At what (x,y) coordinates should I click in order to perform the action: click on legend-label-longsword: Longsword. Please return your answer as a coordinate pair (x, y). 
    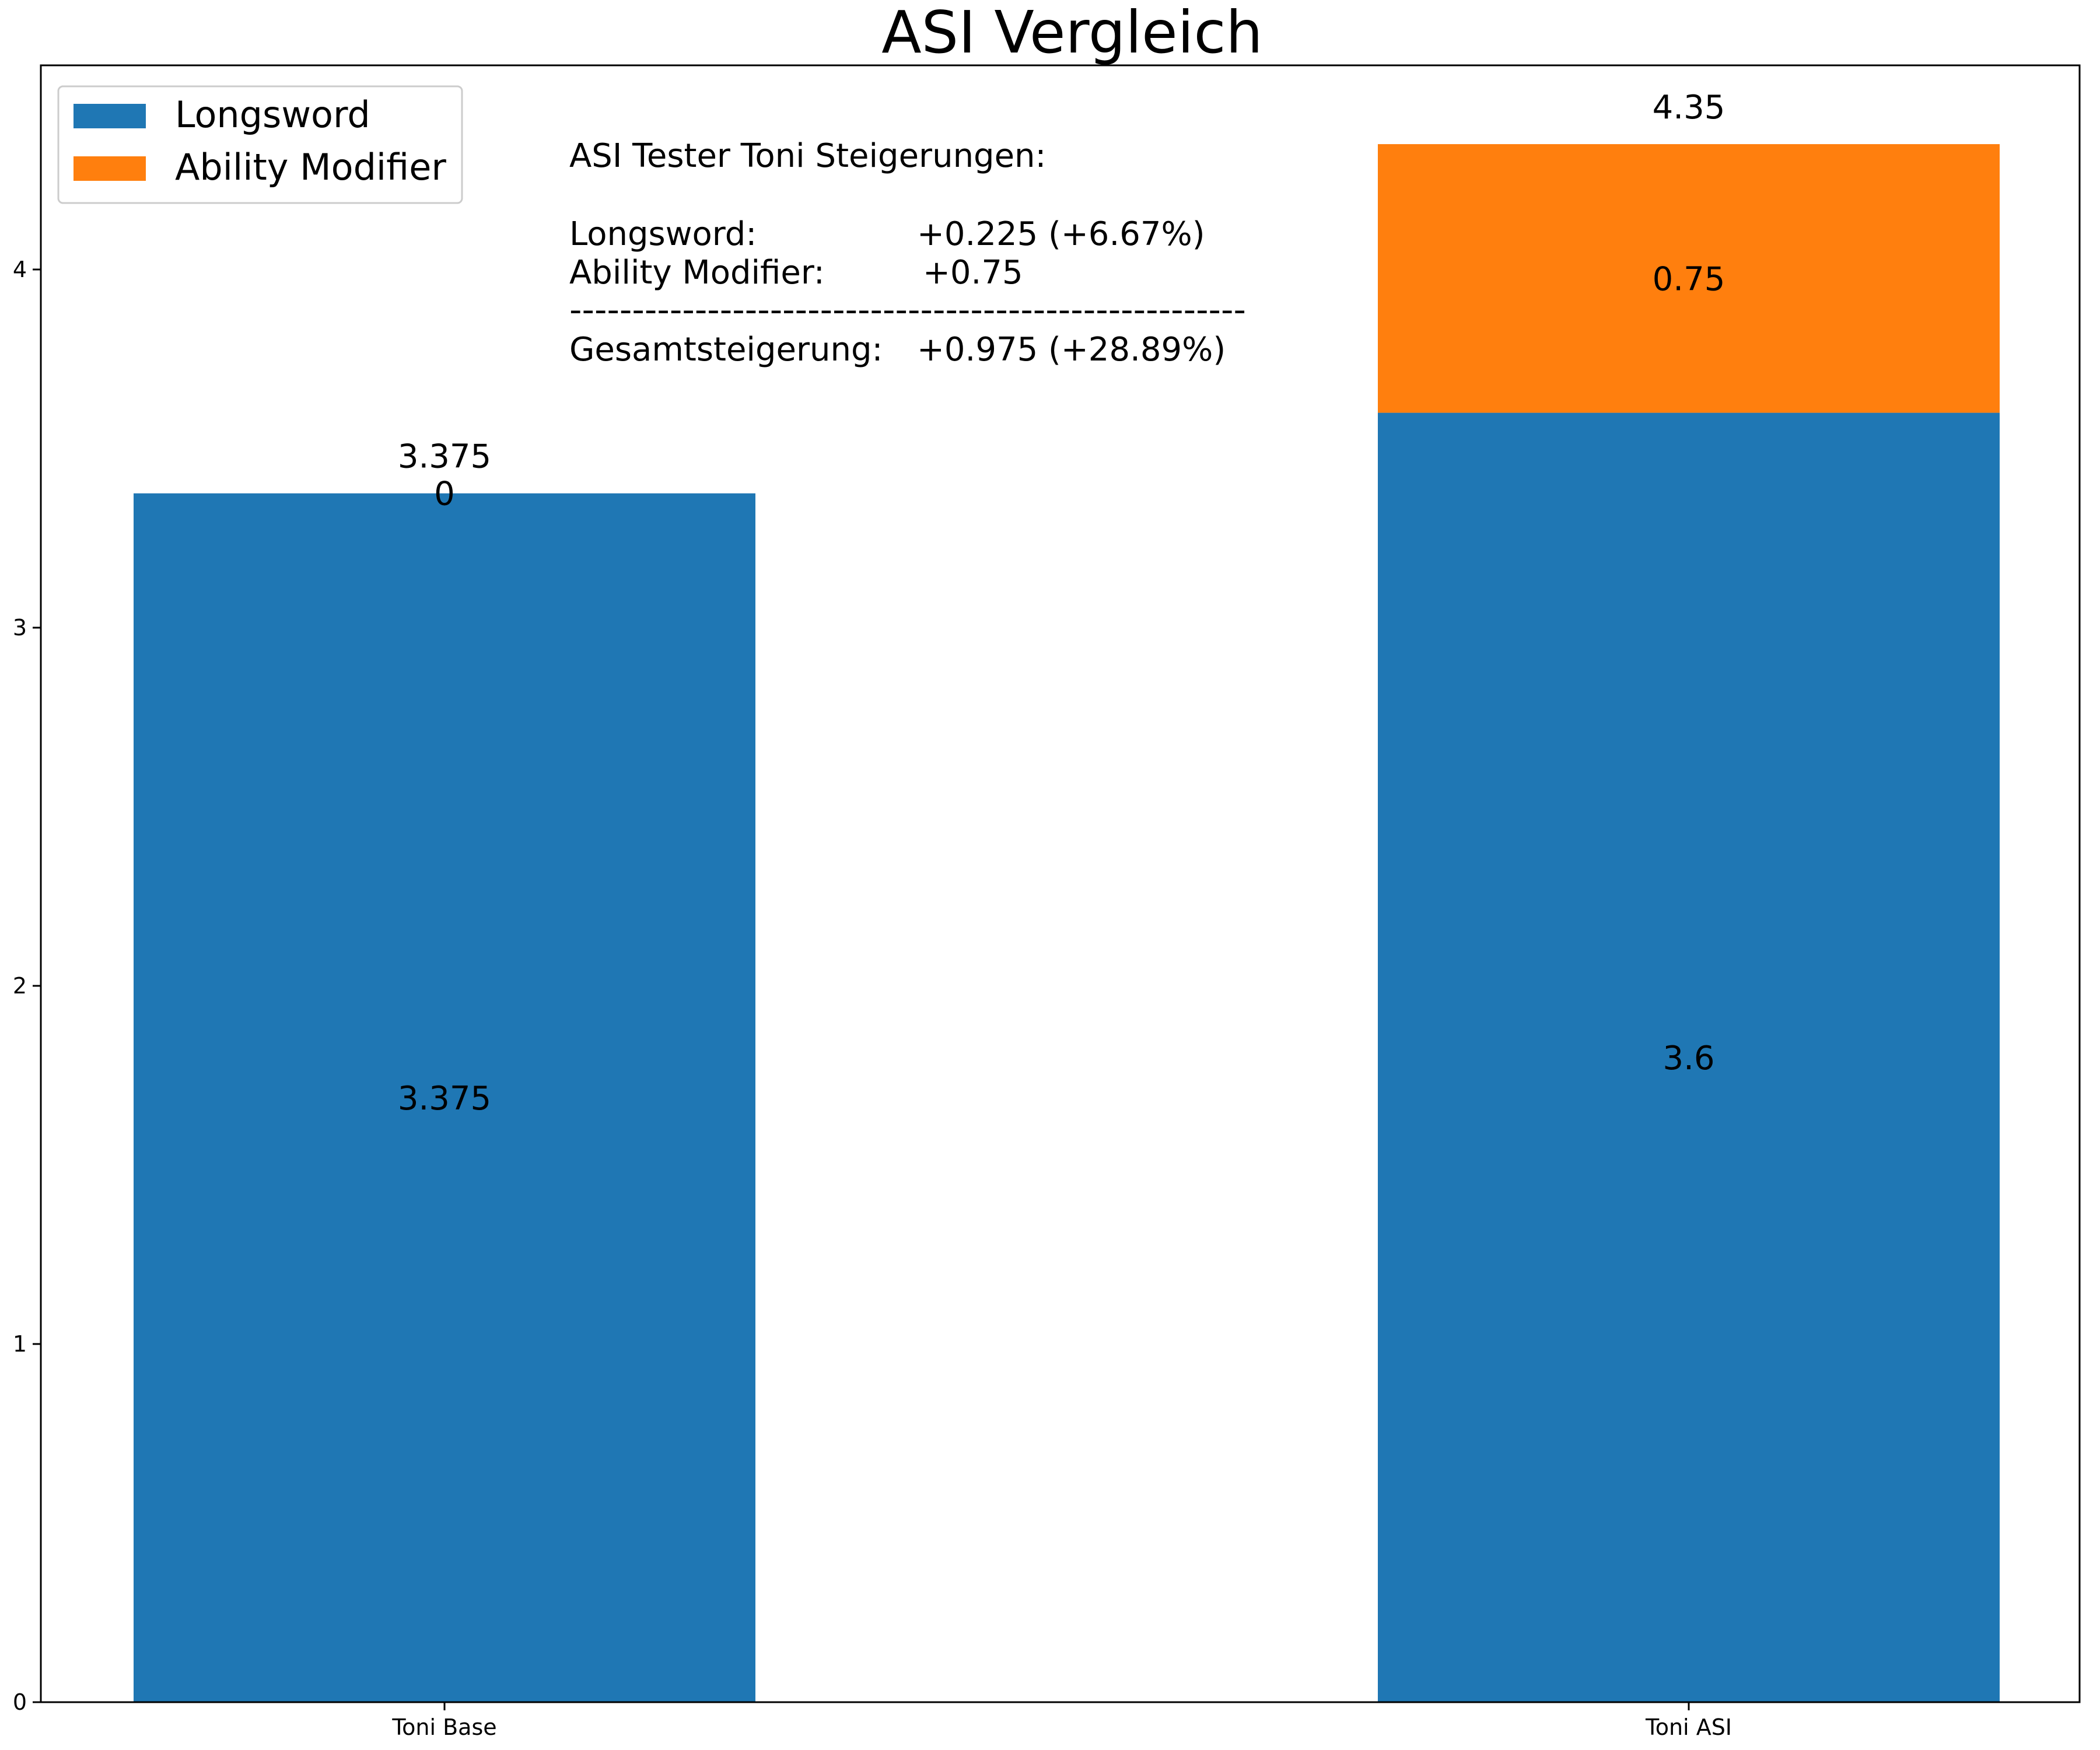
    Looking at the image, I should click on (272, 114).